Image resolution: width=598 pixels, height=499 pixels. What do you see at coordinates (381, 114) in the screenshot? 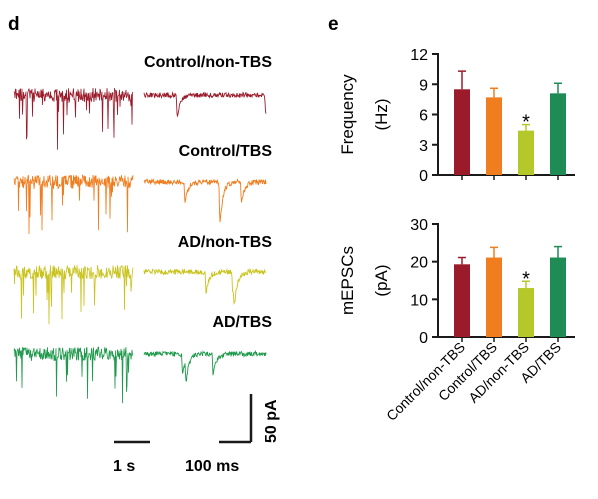
I see `y-axis-unit: (Hz)` at bounding box center [381, 114].